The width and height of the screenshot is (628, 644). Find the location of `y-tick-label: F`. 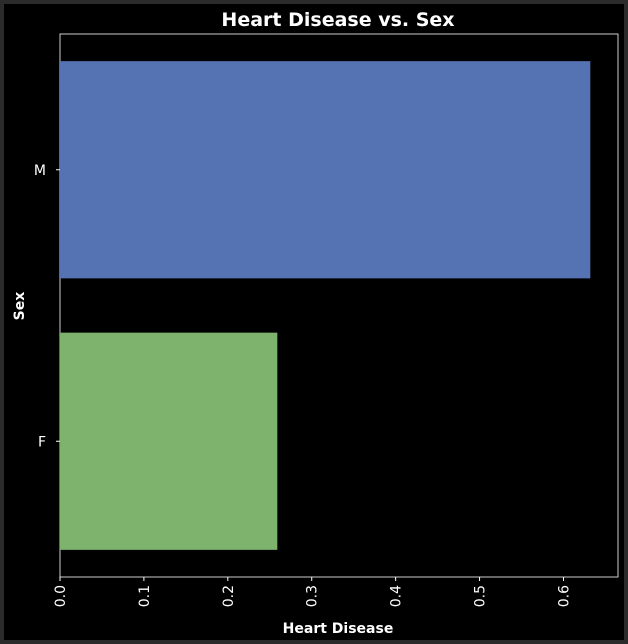

y-tick-label: F is located at coordinates (42, 442).